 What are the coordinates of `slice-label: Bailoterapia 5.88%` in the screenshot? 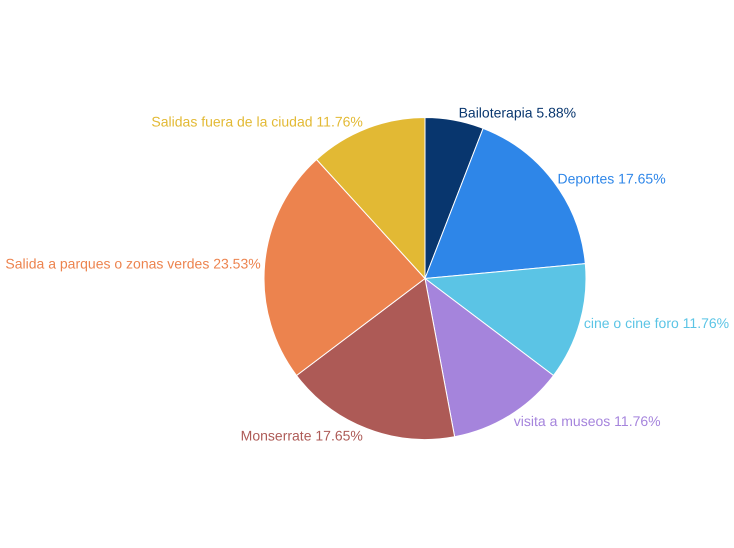 It's located at (517, 112).